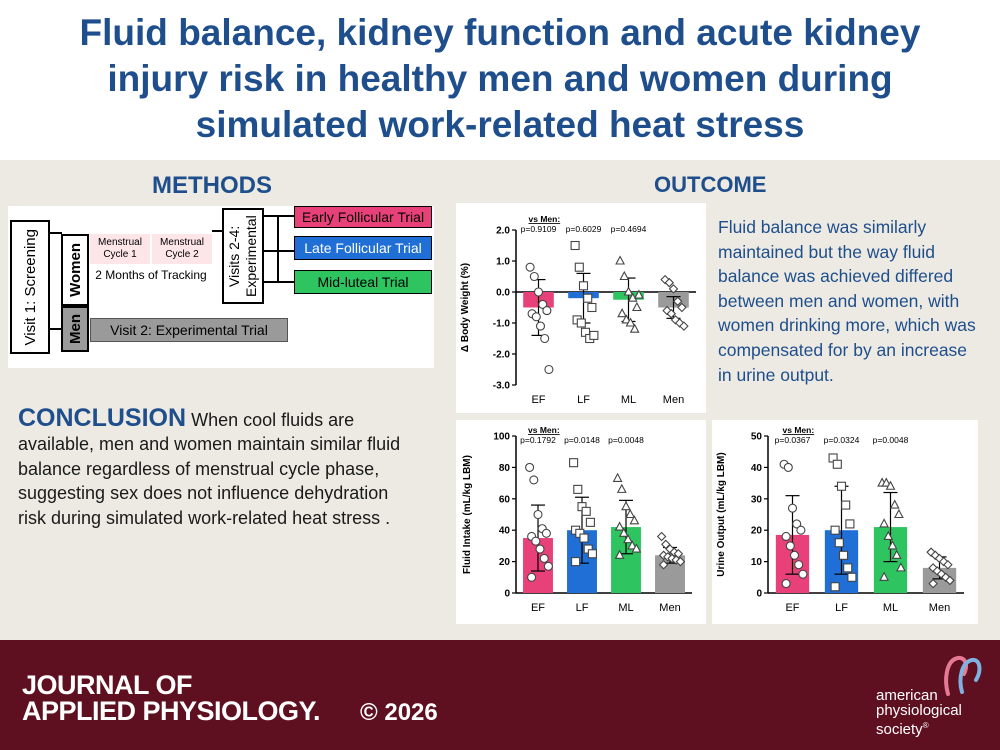 The height and width of the screenshot is (750, 1000). I want to click on men-label: Men, so click(75, 329).